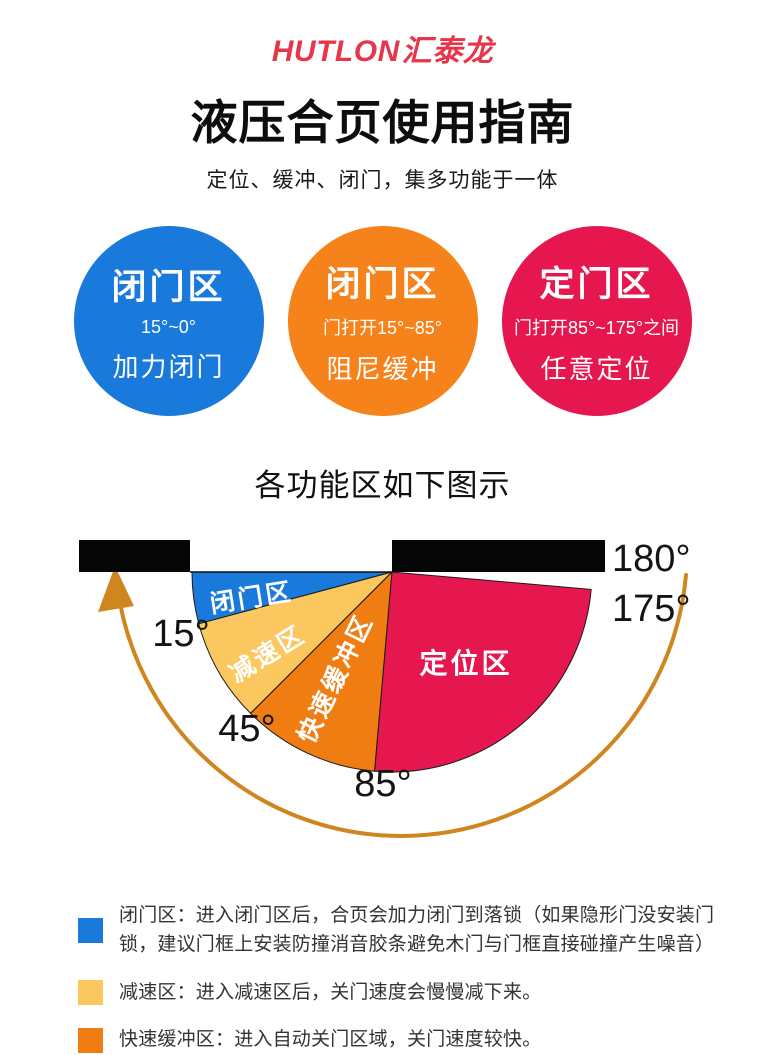  What do you see at coordinates (596, 285) in the screenshot?
I see `circle-title: 定门区` at bounding box center [596, 285].